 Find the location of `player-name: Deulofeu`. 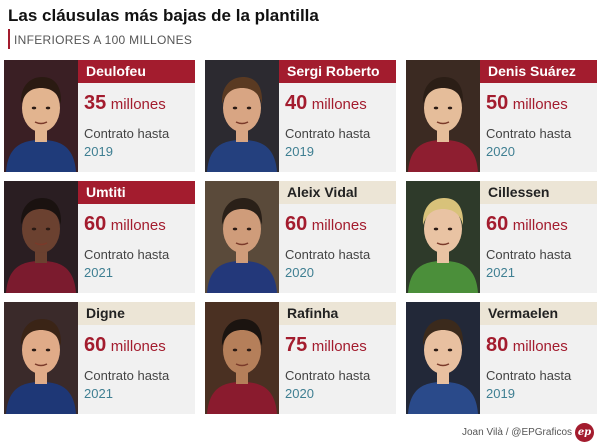

player-name: Deulofeu is located at coordinates (136, 71).